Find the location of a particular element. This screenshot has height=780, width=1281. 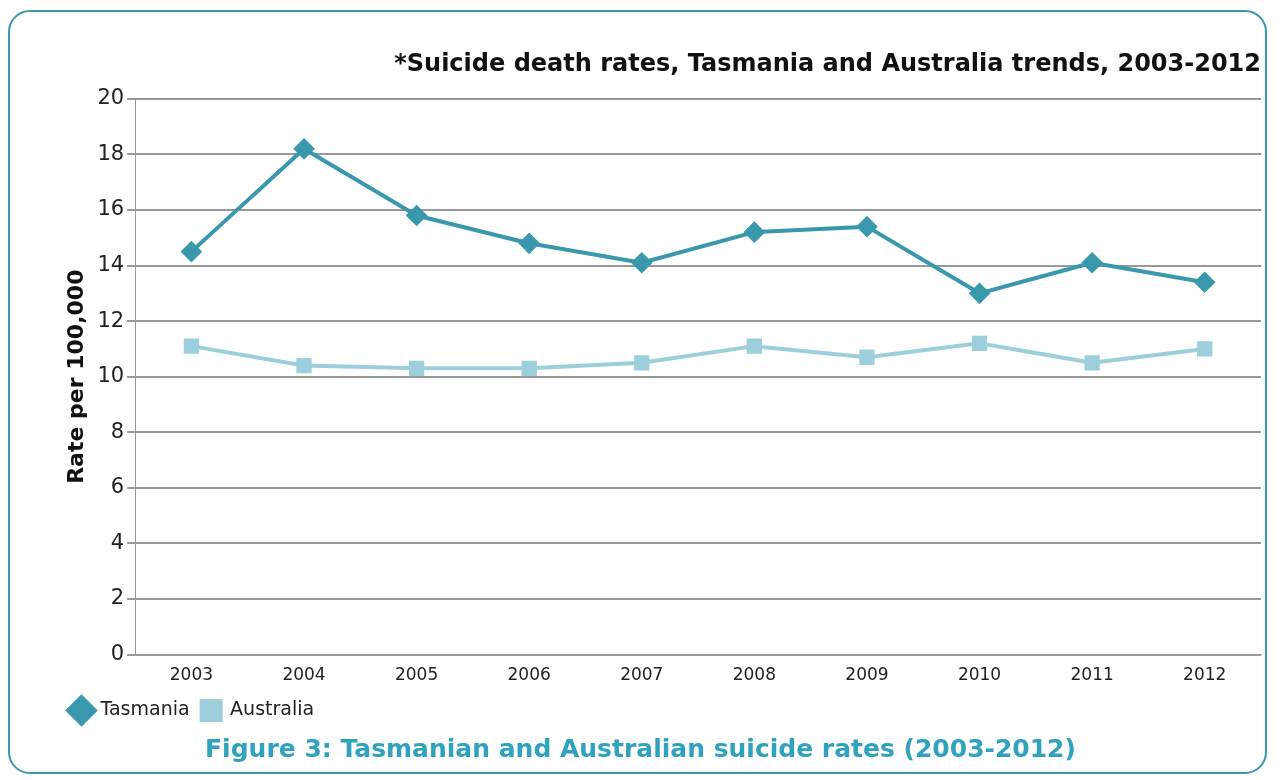

x-tick-label: 2005 is located at coordinates (416, 674).